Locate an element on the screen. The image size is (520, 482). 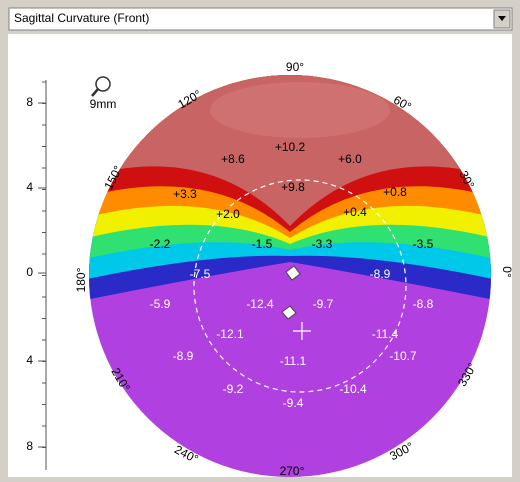
scale-label: 0 is located at coordinates (29, 272).